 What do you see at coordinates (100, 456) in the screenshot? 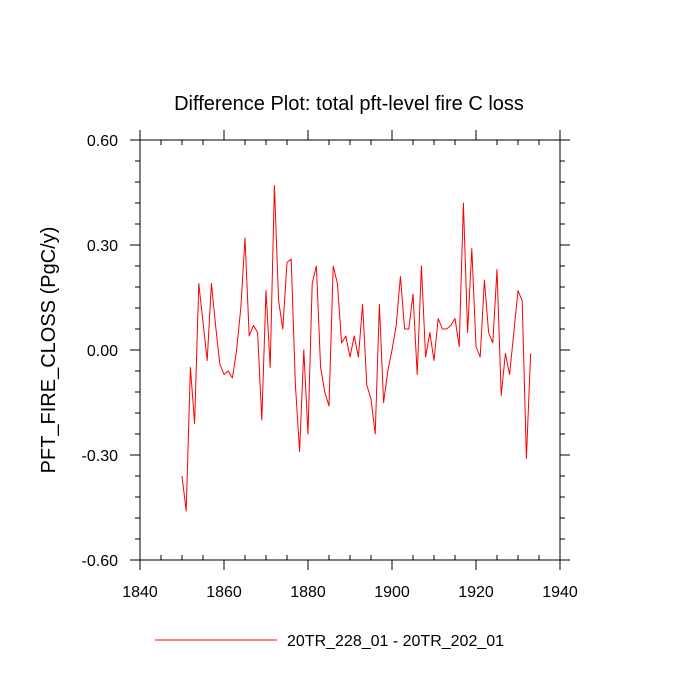
I see `y-tick-label: -0.30` at bounding box center [100, 456].